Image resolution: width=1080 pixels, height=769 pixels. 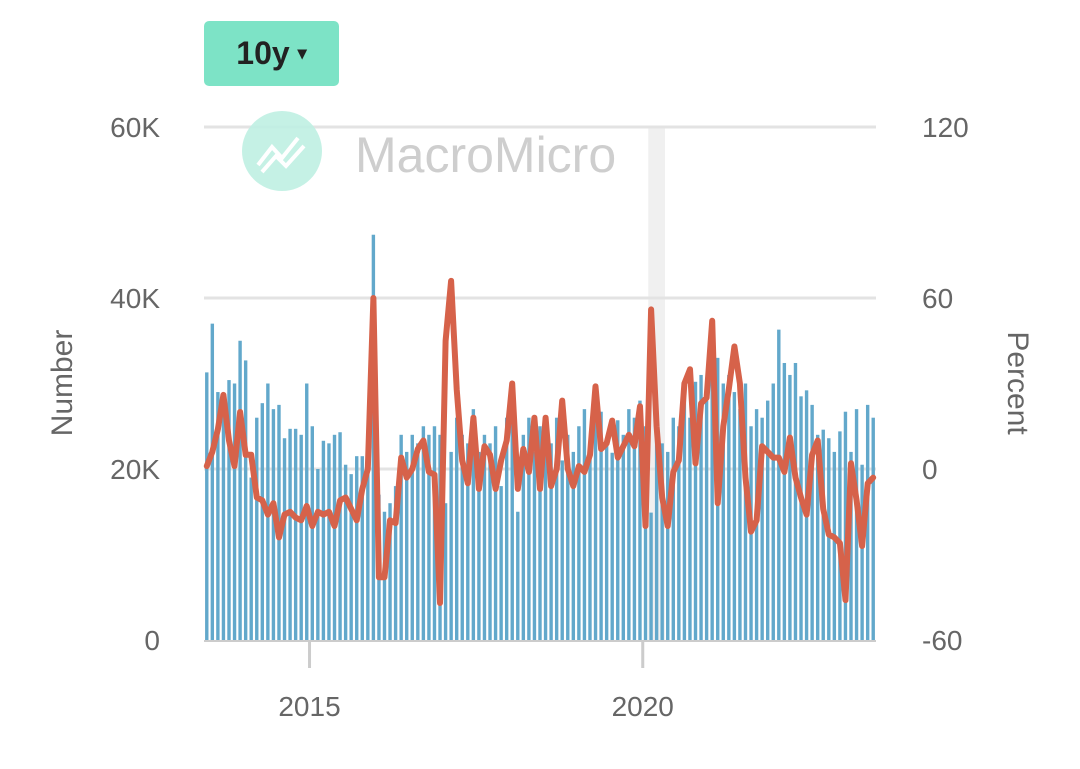 What do you see at coordinates (643, 706) in the screenshot?
I see `x-tick-label: 2020` at bounding box center [643, 706].